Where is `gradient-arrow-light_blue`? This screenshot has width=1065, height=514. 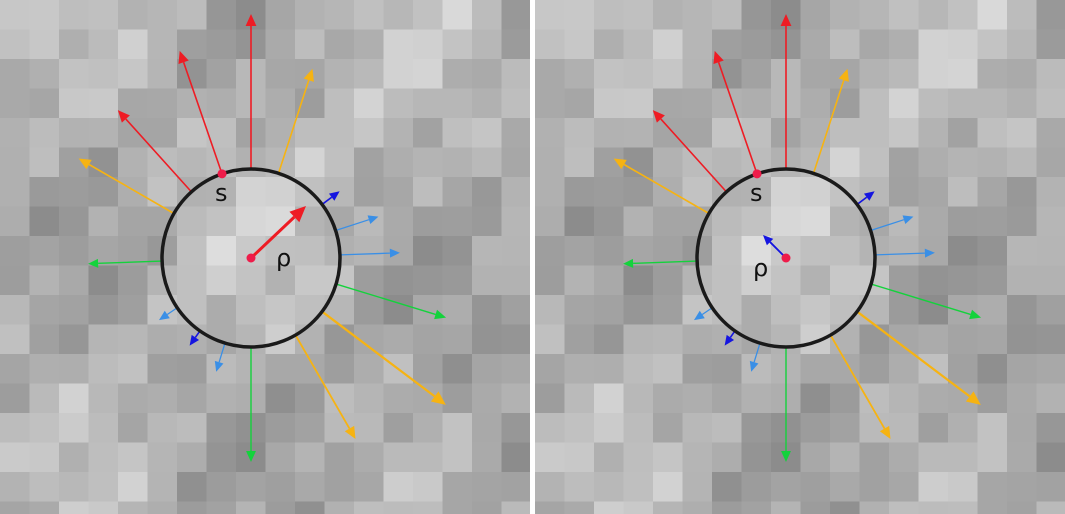
gradient-arrow-light_blue is located at coordinates (357, 223).